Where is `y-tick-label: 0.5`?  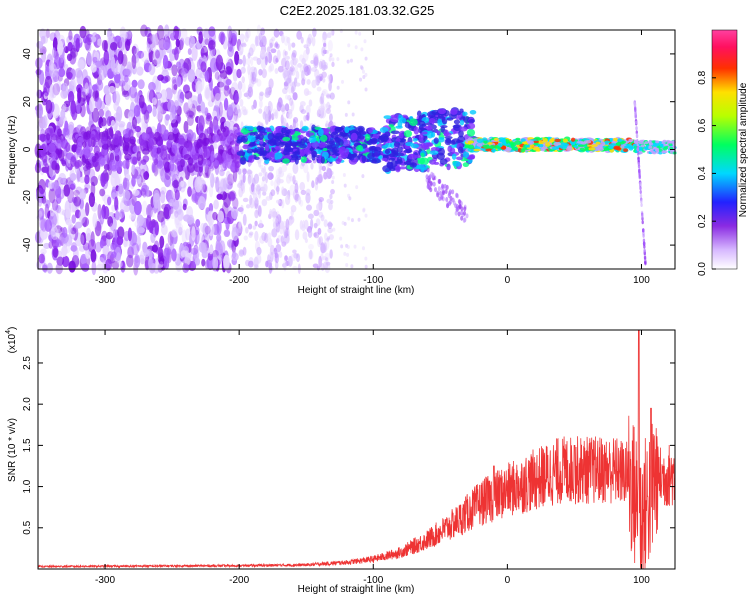
y-tick-label: 0.5 is located at coordinates (27, 527).